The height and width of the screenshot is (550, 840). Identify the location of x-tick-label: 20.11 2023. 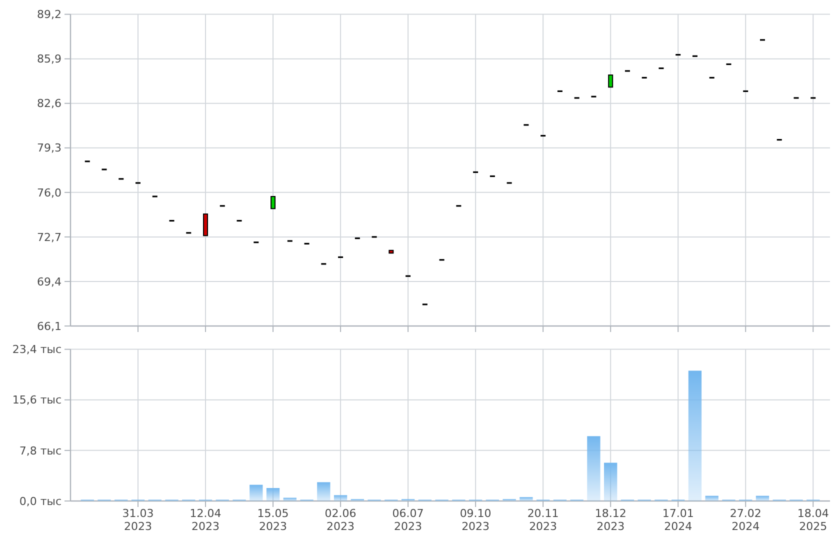
(543, 520).